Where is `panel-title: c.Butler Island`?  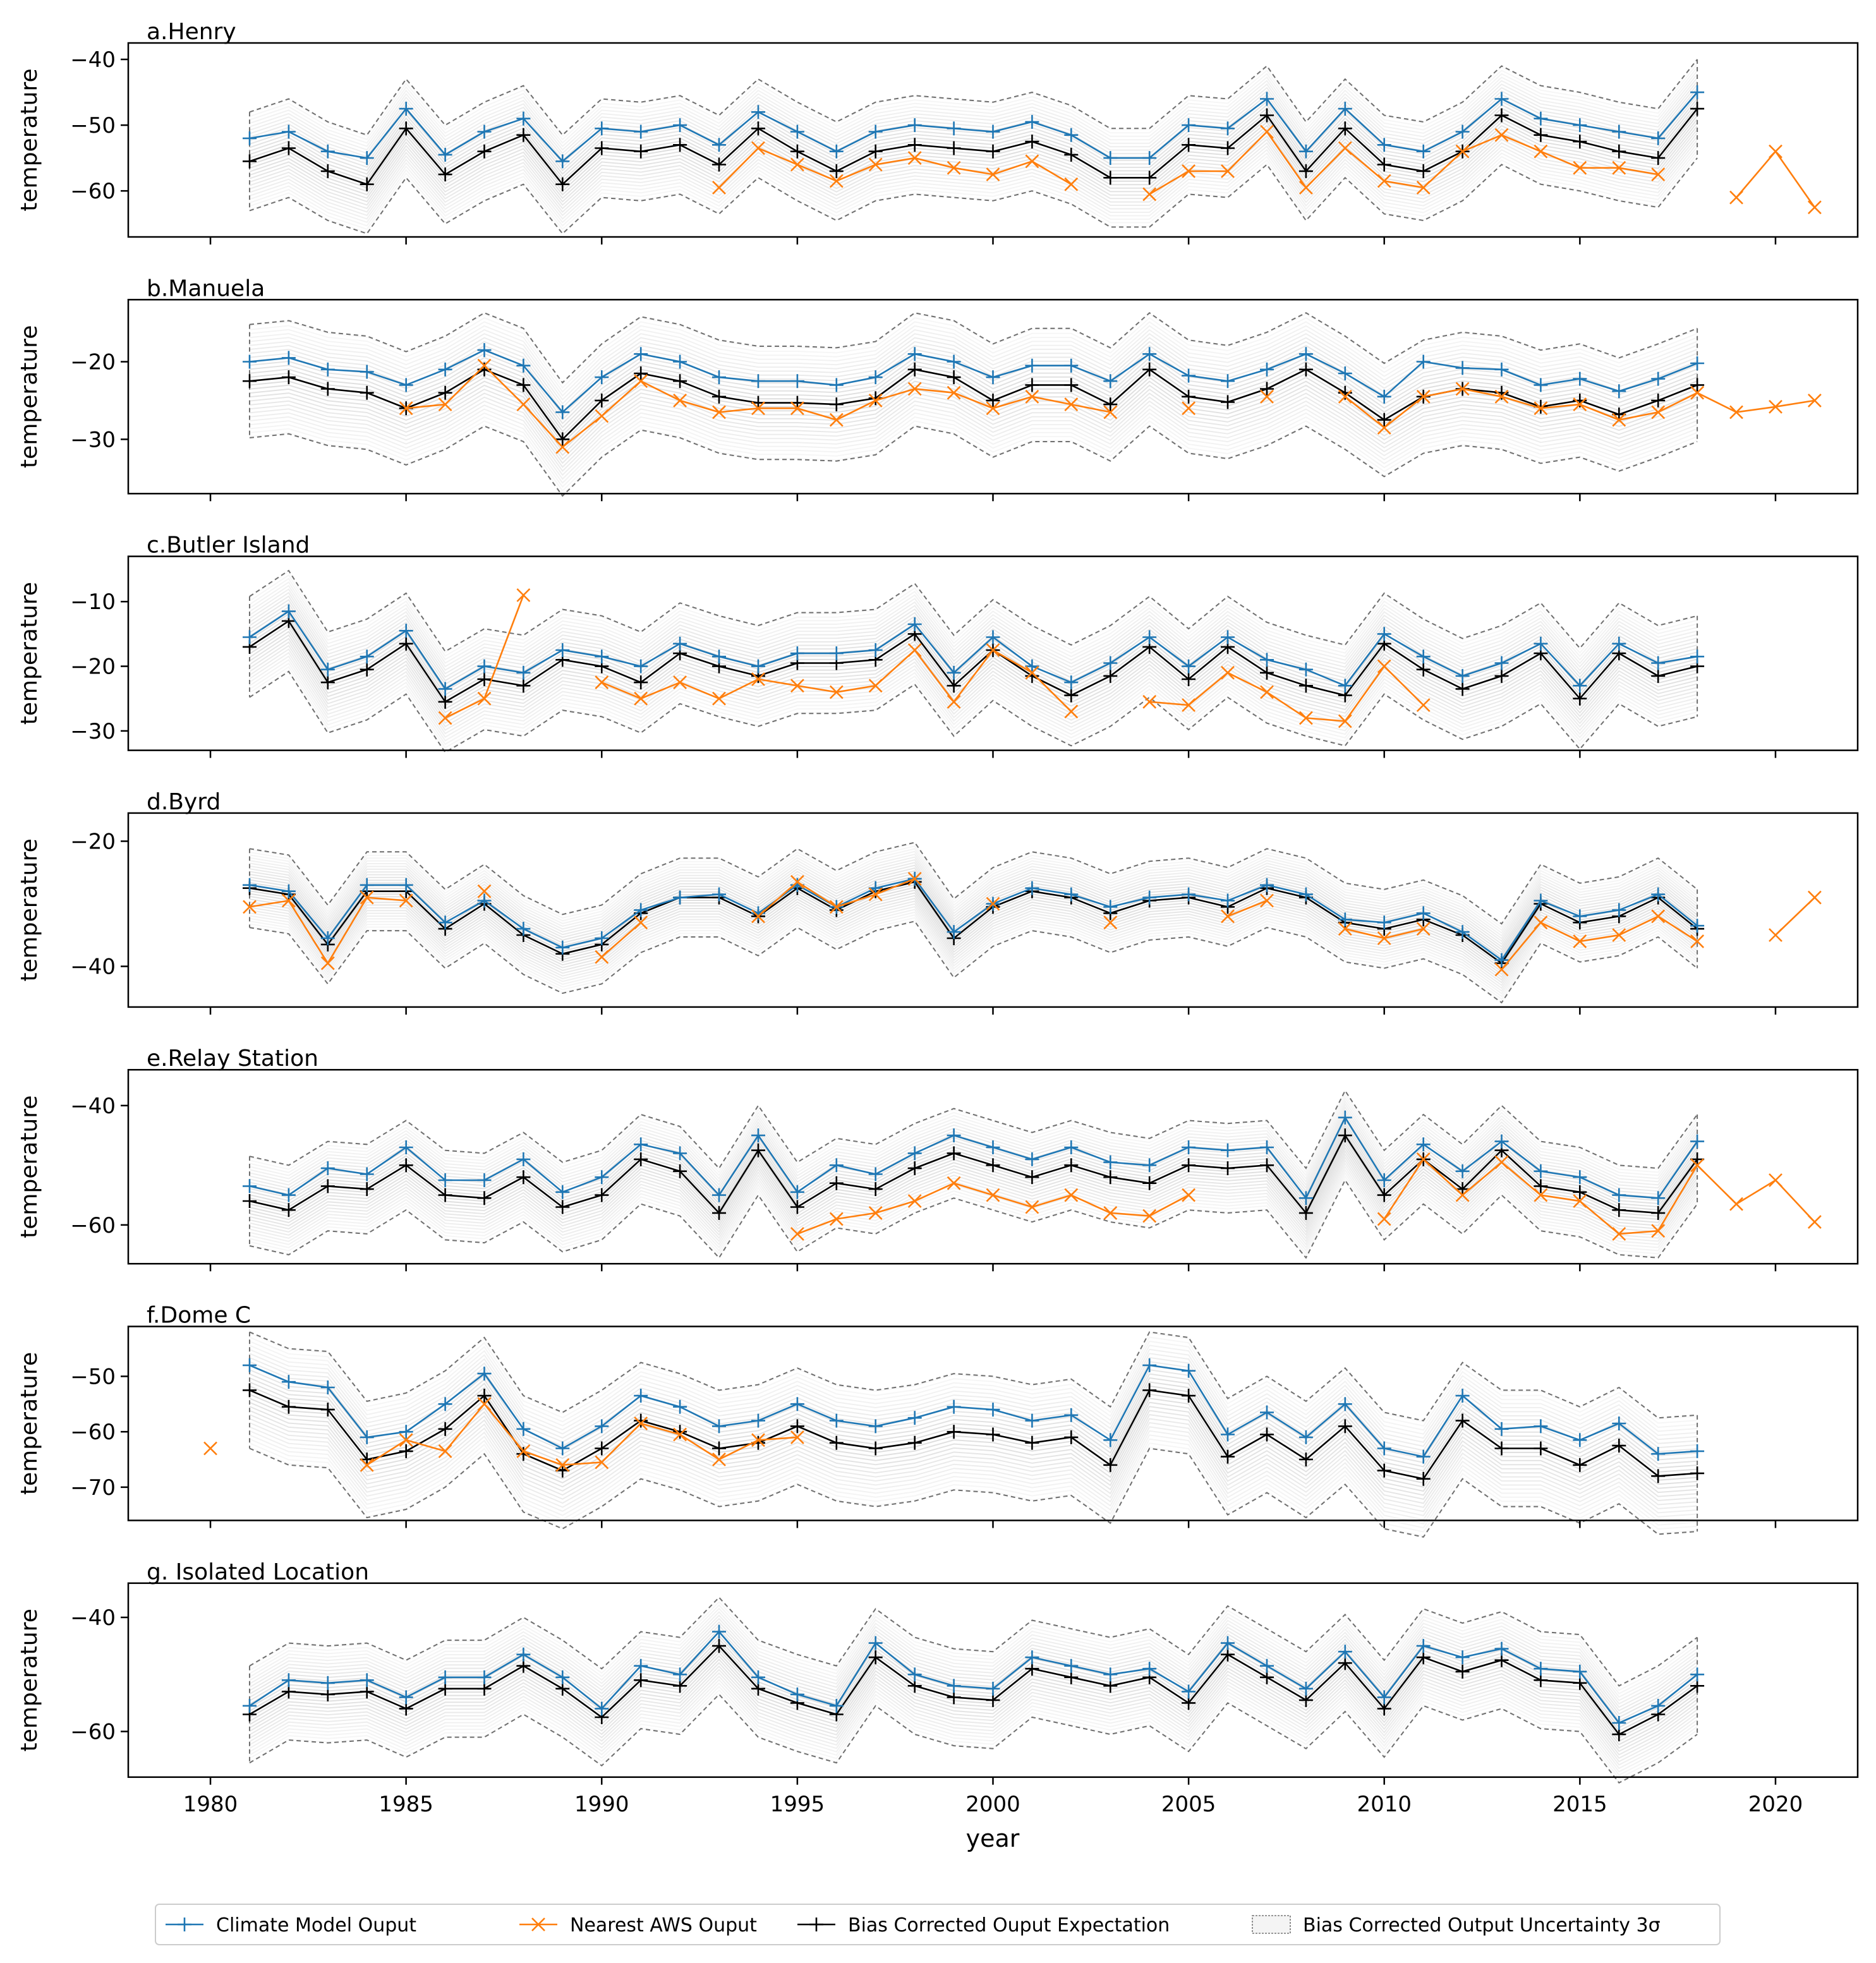 panel-title: c.Butler Island is located at coordinates (228, 546).